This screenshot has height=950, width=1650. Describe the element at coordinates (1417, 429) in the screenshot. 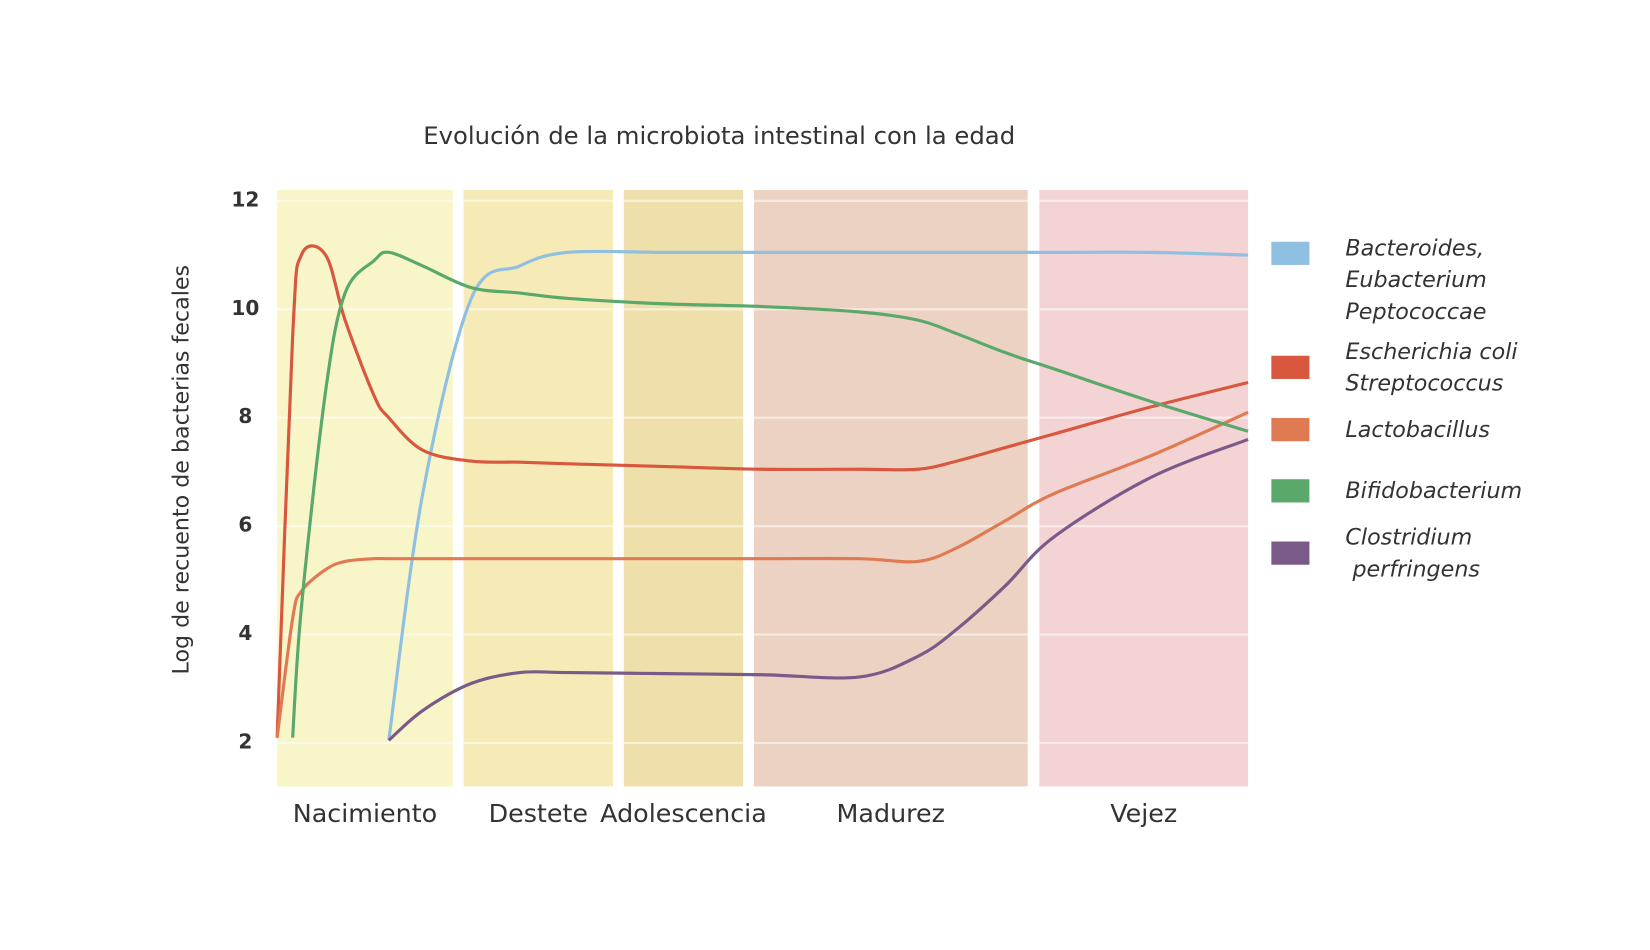

I see `legend-label: Lactobacillus` at that location.